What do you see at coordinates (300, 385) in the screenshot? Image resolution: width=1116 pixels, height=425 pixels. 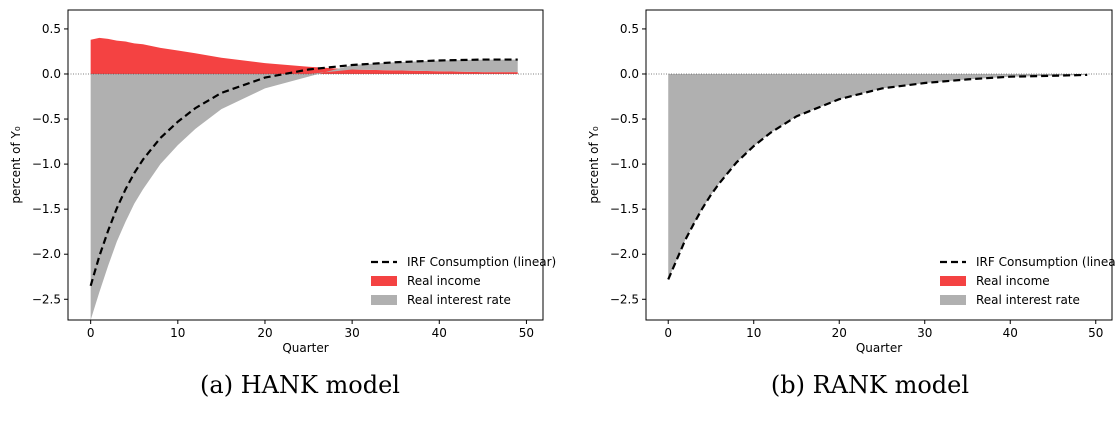 I see `caption: (a) HANK model` at bounding box center [300, 385].